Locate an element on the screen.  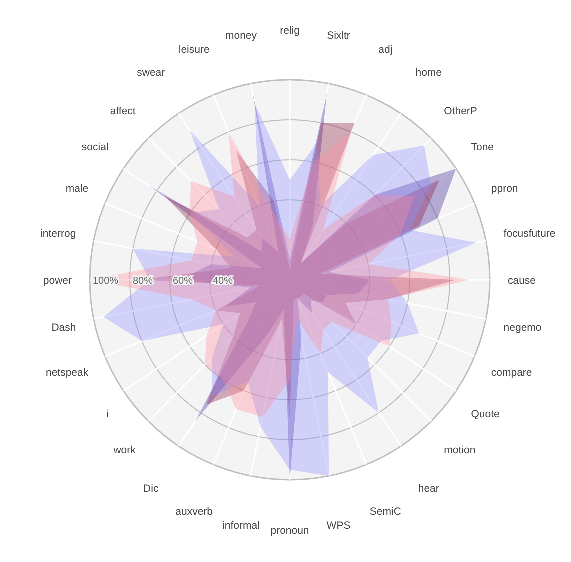
spoke-label: Quote is located at coordinates (485, 414).